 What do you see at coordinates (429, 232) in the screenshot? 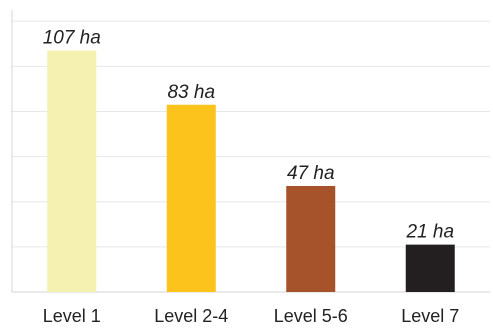
I see `data-label: 21 ha` at bounding box center [429, 232].